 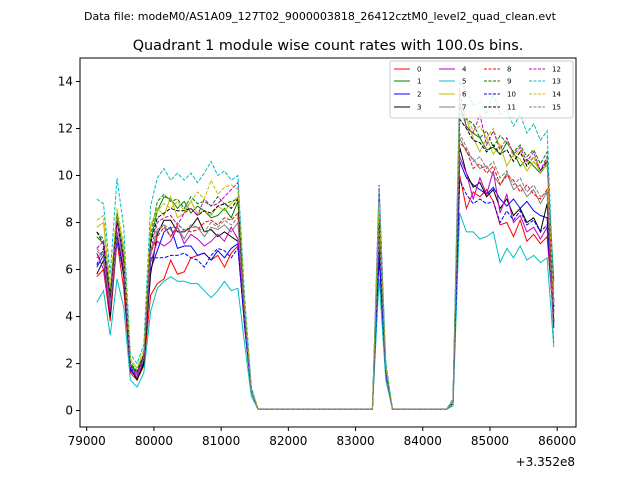 I want to click on y-tick-label: 10, so click(x=65, y=176).